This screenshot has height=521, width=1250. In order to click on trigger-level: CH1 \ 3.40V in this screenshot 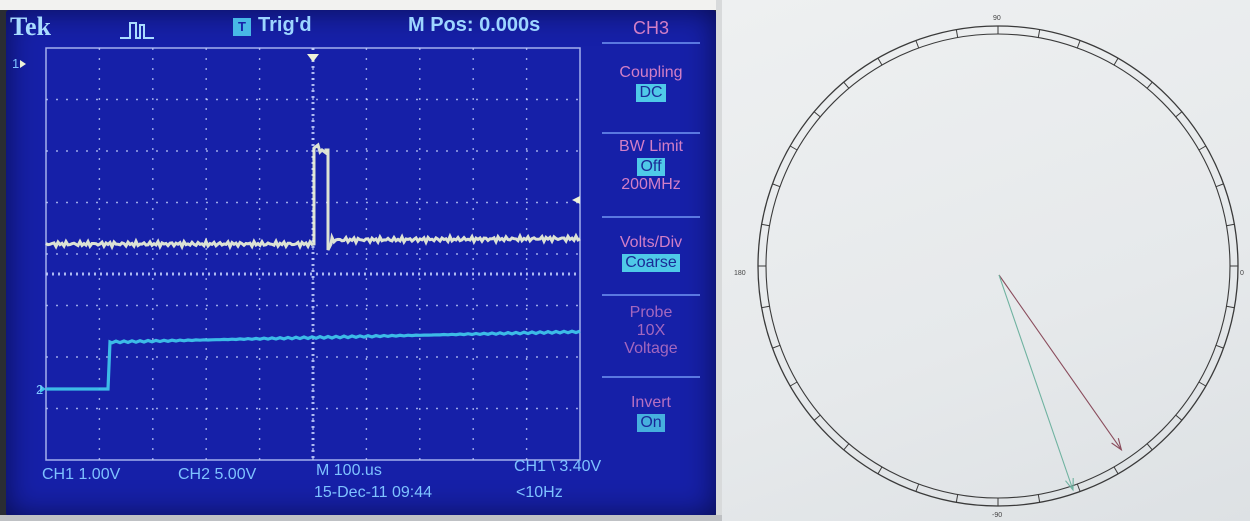, I will do `click(558, 466)`.